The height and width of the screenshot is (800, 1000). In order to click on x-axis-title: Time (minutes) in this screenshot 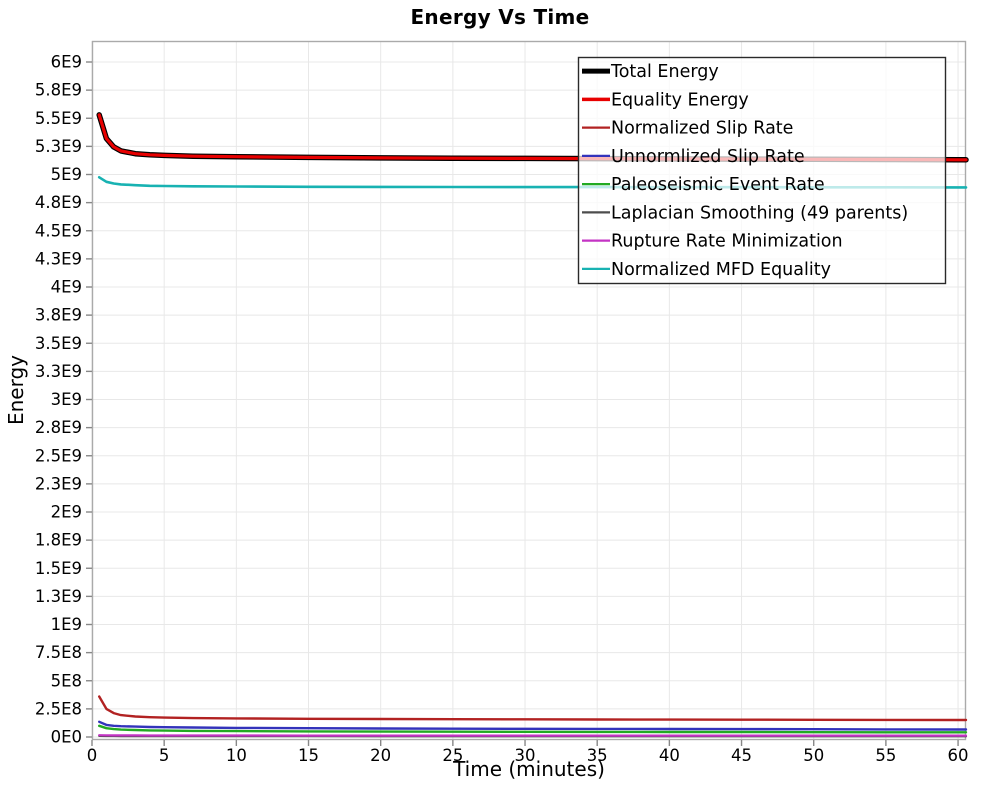, I will do `click(529, 769)`.